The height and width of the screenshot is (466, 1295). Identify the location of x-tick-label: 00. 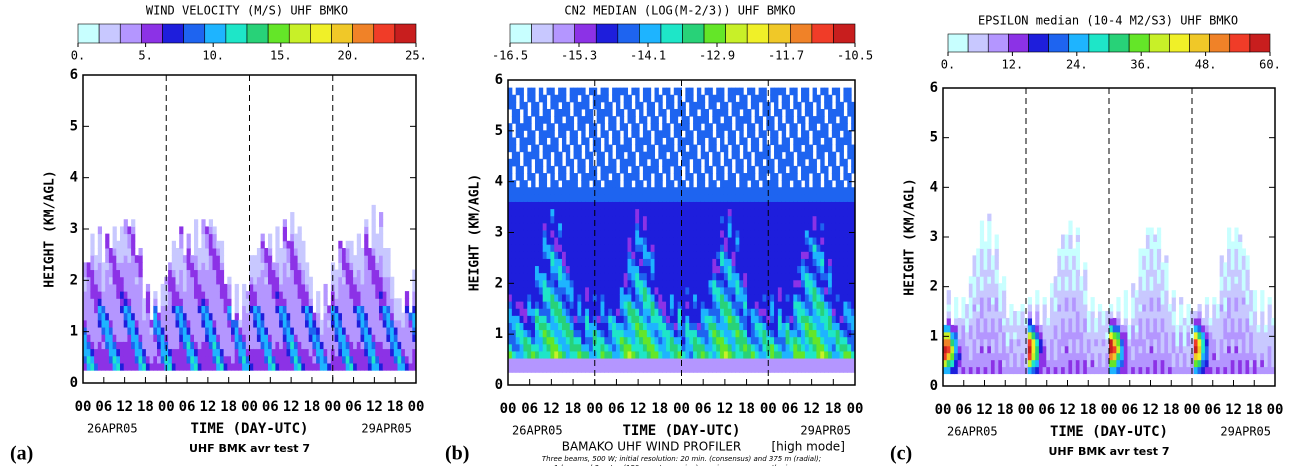
(681, 409).